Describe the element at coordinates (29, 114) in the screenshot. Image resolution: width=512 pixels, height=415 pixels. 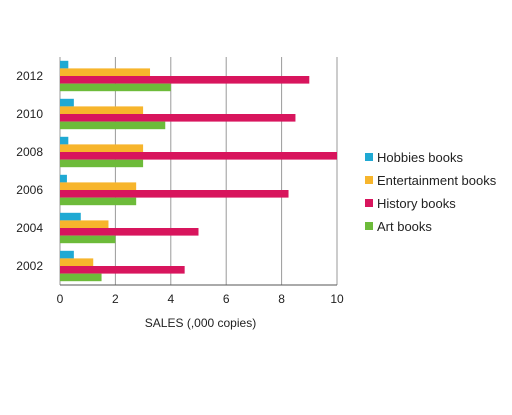
I see `y-tick-label: 2010` at that location.